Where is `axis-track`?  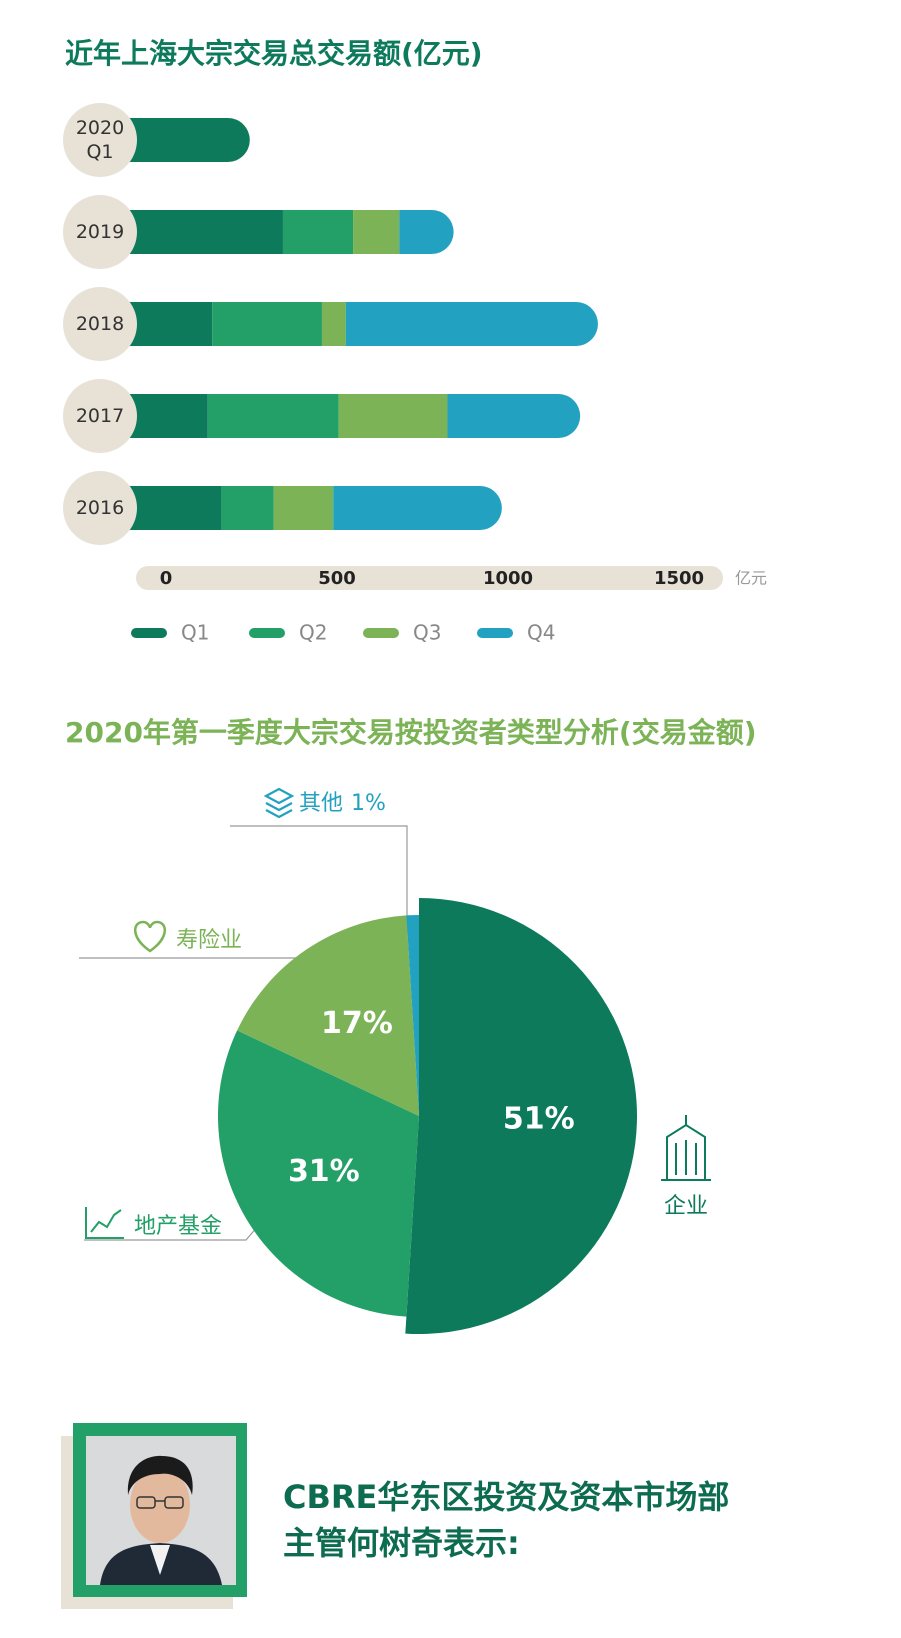 axis-track is located at coordinates (429, 578).